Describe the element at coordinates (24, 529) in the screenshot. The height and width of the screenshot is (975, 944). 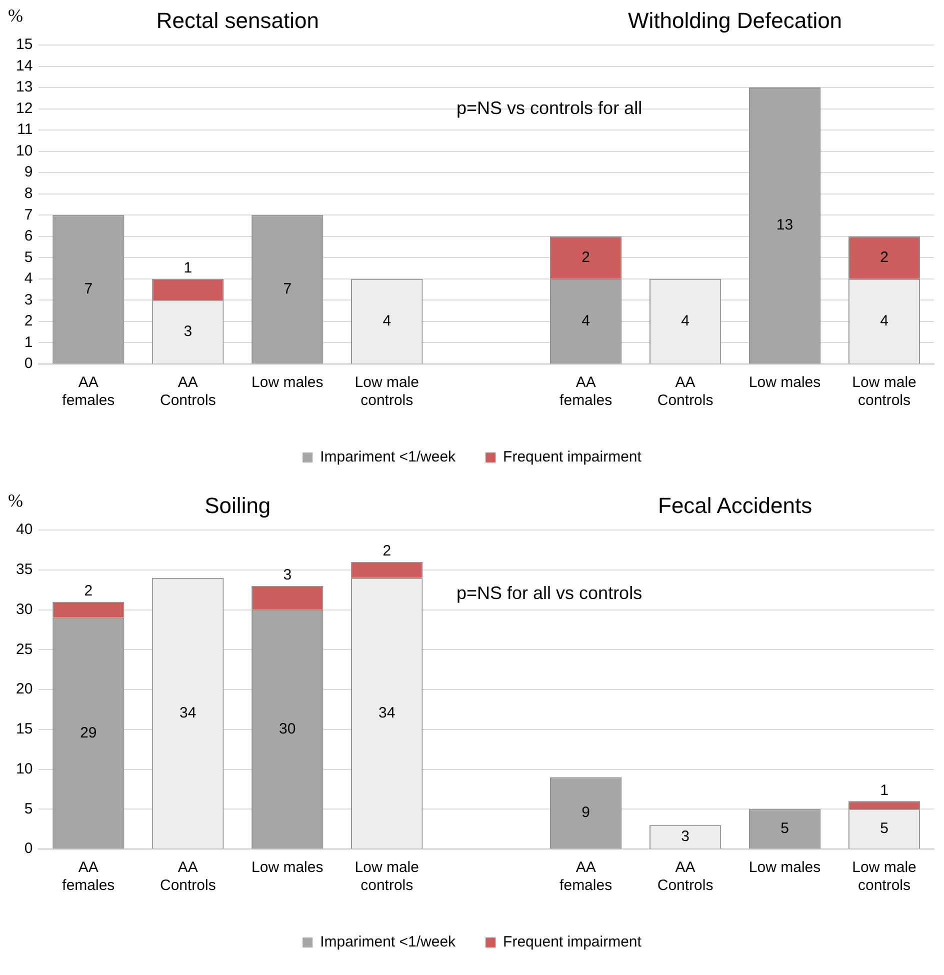
I see `y-tick-label: 40` at that location.